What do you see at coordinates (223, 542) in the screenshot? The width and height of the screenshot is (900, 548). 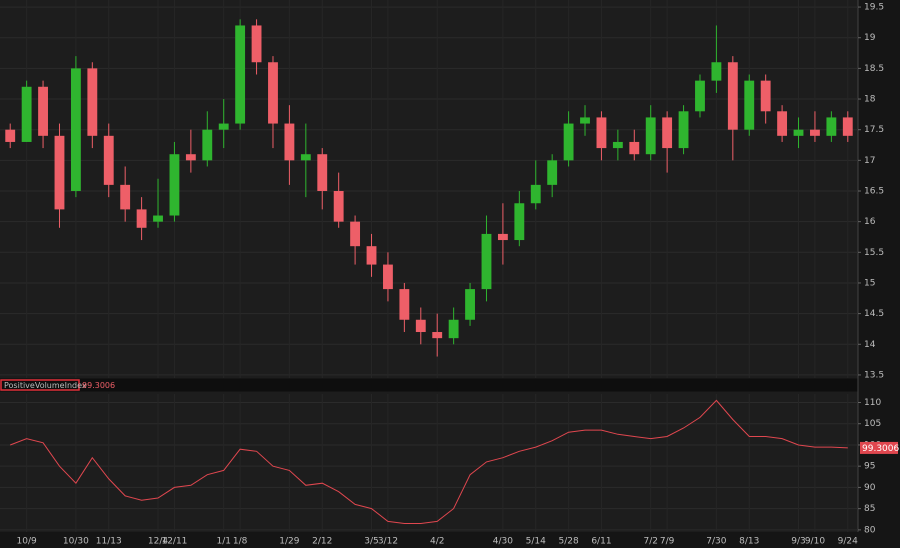 I see `x-tick-label: 1/1` at bounding box center [223, 542].